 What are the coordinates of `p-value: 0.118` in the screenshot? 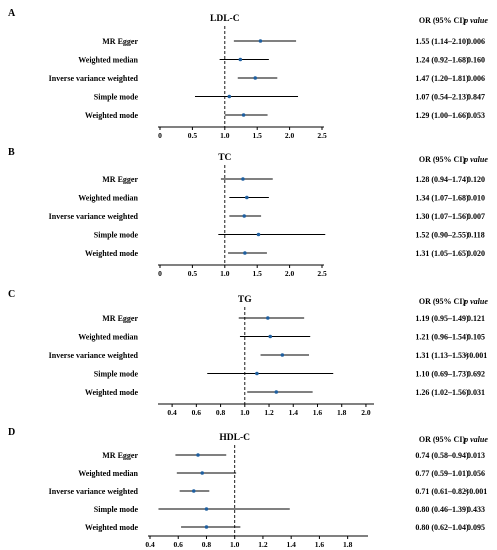 It's located at (476, 235).